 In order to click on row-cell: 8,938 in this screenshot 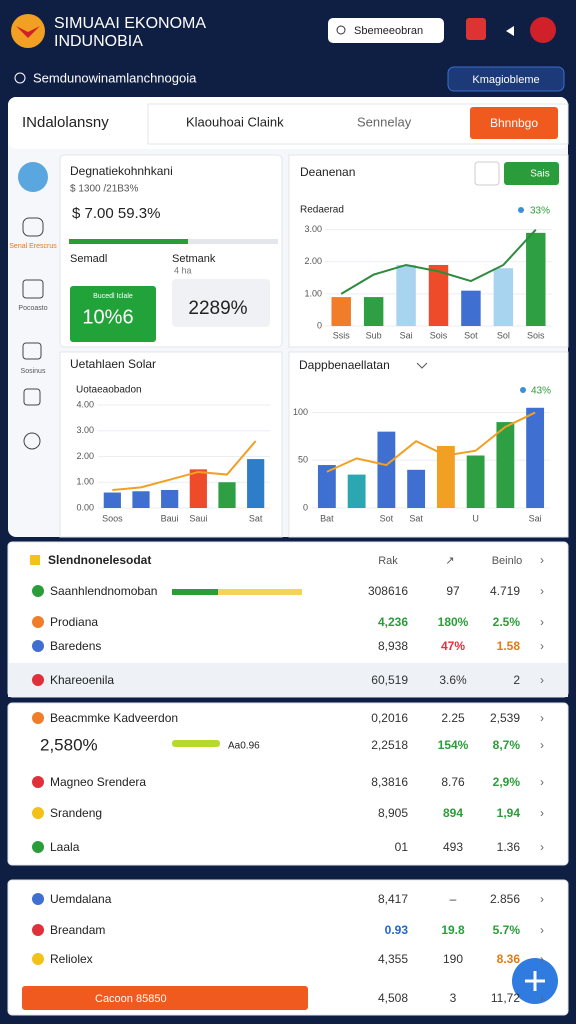, I will do `click(393, 646)`.